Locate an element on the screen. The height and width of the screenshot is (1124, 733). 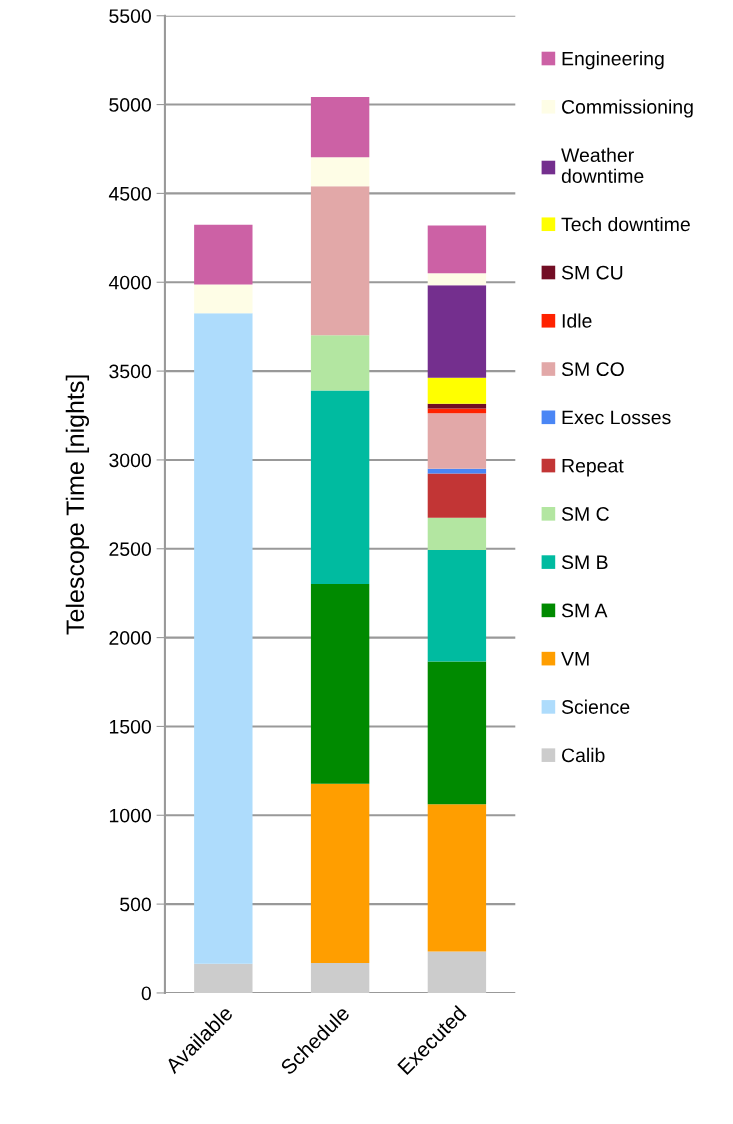
legend-label: VM is located at coordinates (575, 659).